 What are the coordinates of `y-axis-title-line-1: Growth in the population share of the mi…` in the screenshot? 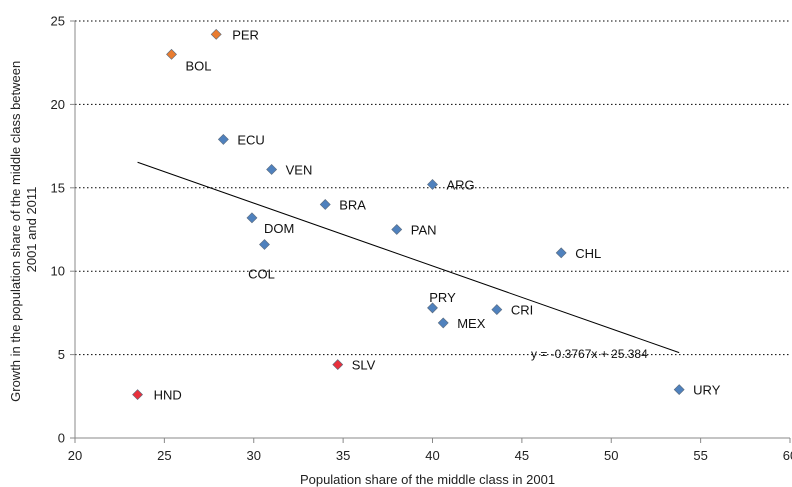 It's located at (15, 231).